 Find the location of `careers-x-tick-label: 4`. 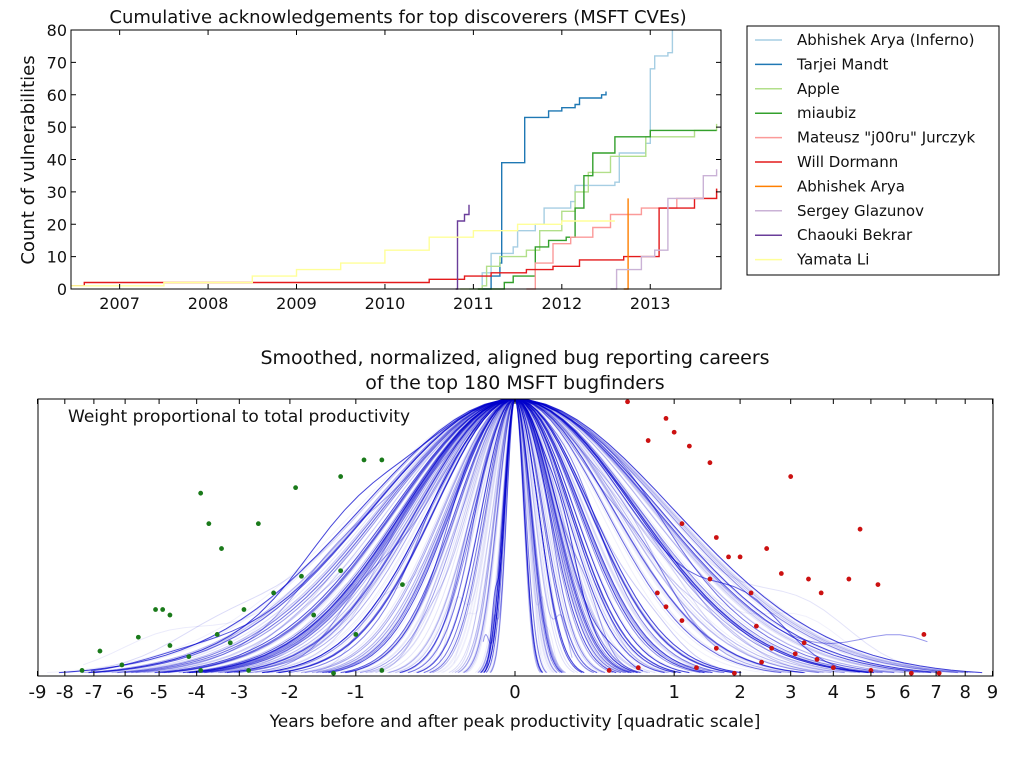

careers-x-tick-label: 4 is located at coordinates (833, 692).